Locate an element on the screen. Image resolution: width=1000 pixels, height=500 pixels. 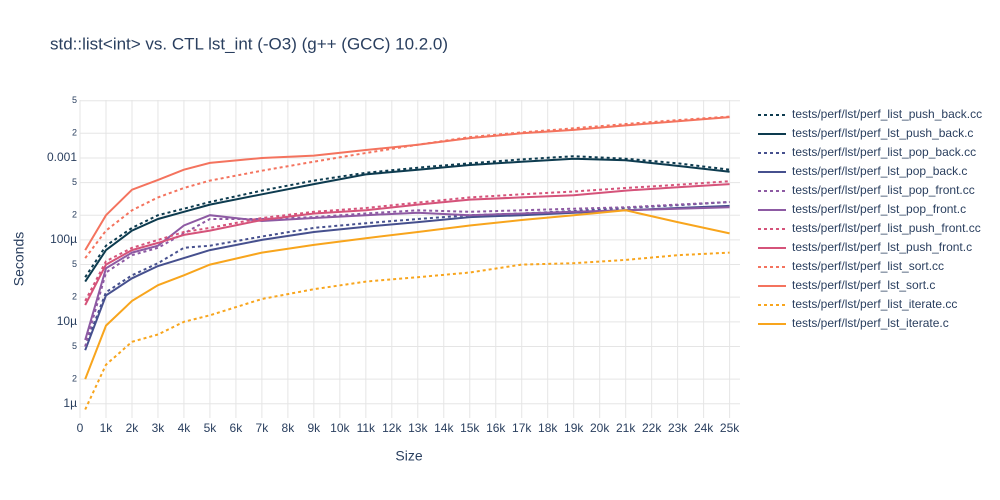
x-tick-label: 7k is located at coordinates (263, 428).